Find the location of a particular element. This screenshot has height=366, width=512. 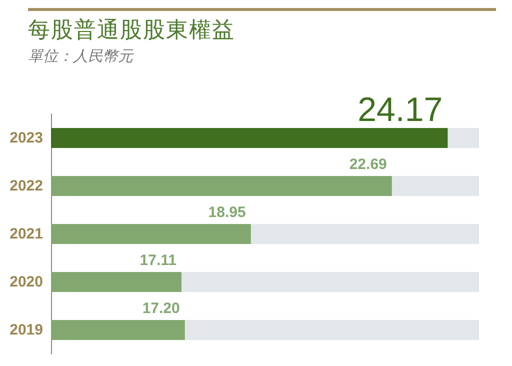

data-label: 17.11 is located at coordinates (158, 260).